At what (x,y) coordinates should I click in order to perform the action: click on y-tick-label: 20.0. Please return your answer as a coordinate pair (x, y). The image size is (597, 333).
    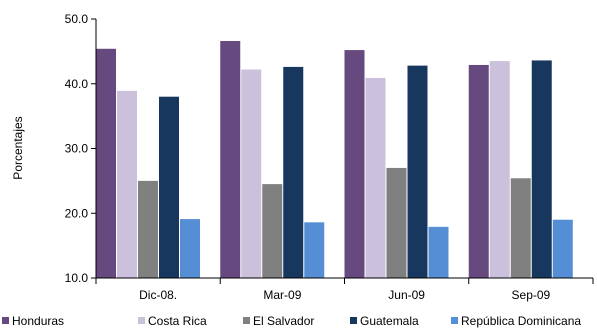
    Looking at the image, I should click on (77, 213).